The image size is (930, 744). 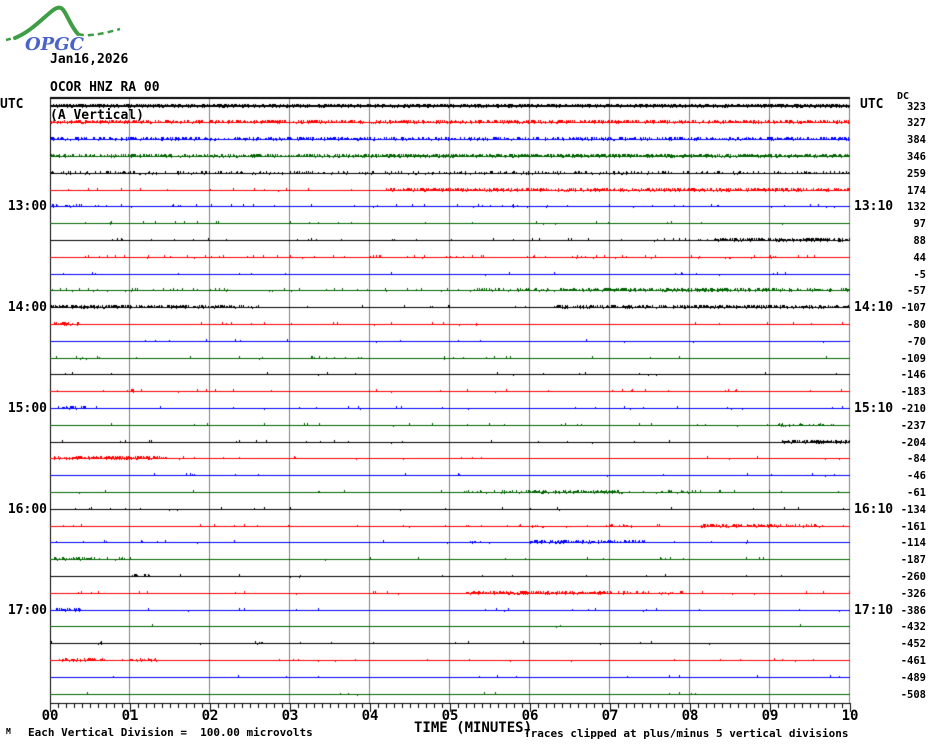 What do you see at coordinates (919, 274) in the screenshot?
I see `dc-value: -5` at bounding box center [919, 274].